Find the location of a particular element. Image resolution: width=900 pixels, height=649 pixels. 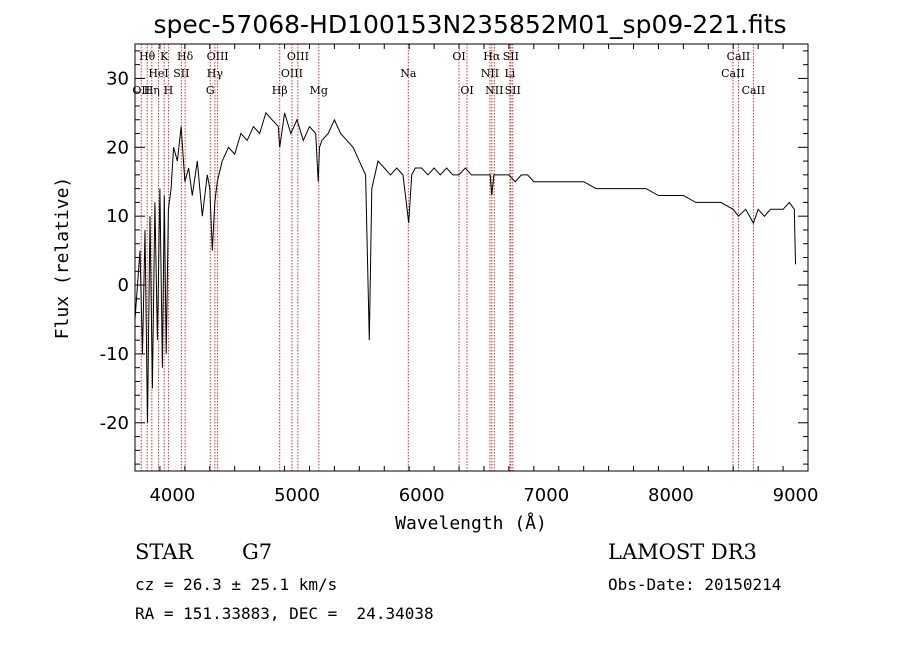

spectral-line-label: K is located at coordinates (164, 56).